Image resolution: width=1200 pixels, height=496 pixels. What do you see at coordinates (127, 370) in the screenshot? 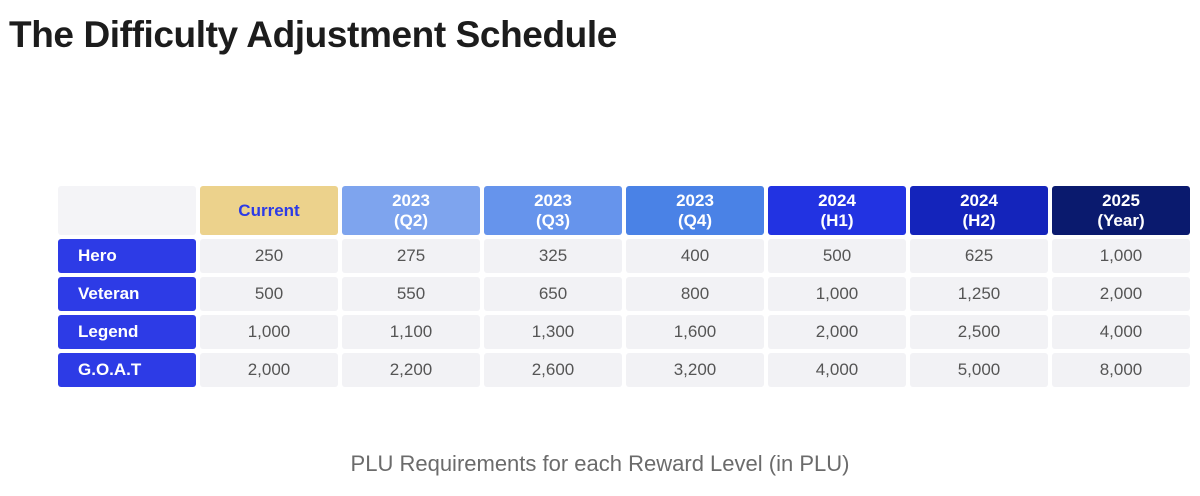
I see `row-label: G.O.A.T` at bounding box center [127, 370].